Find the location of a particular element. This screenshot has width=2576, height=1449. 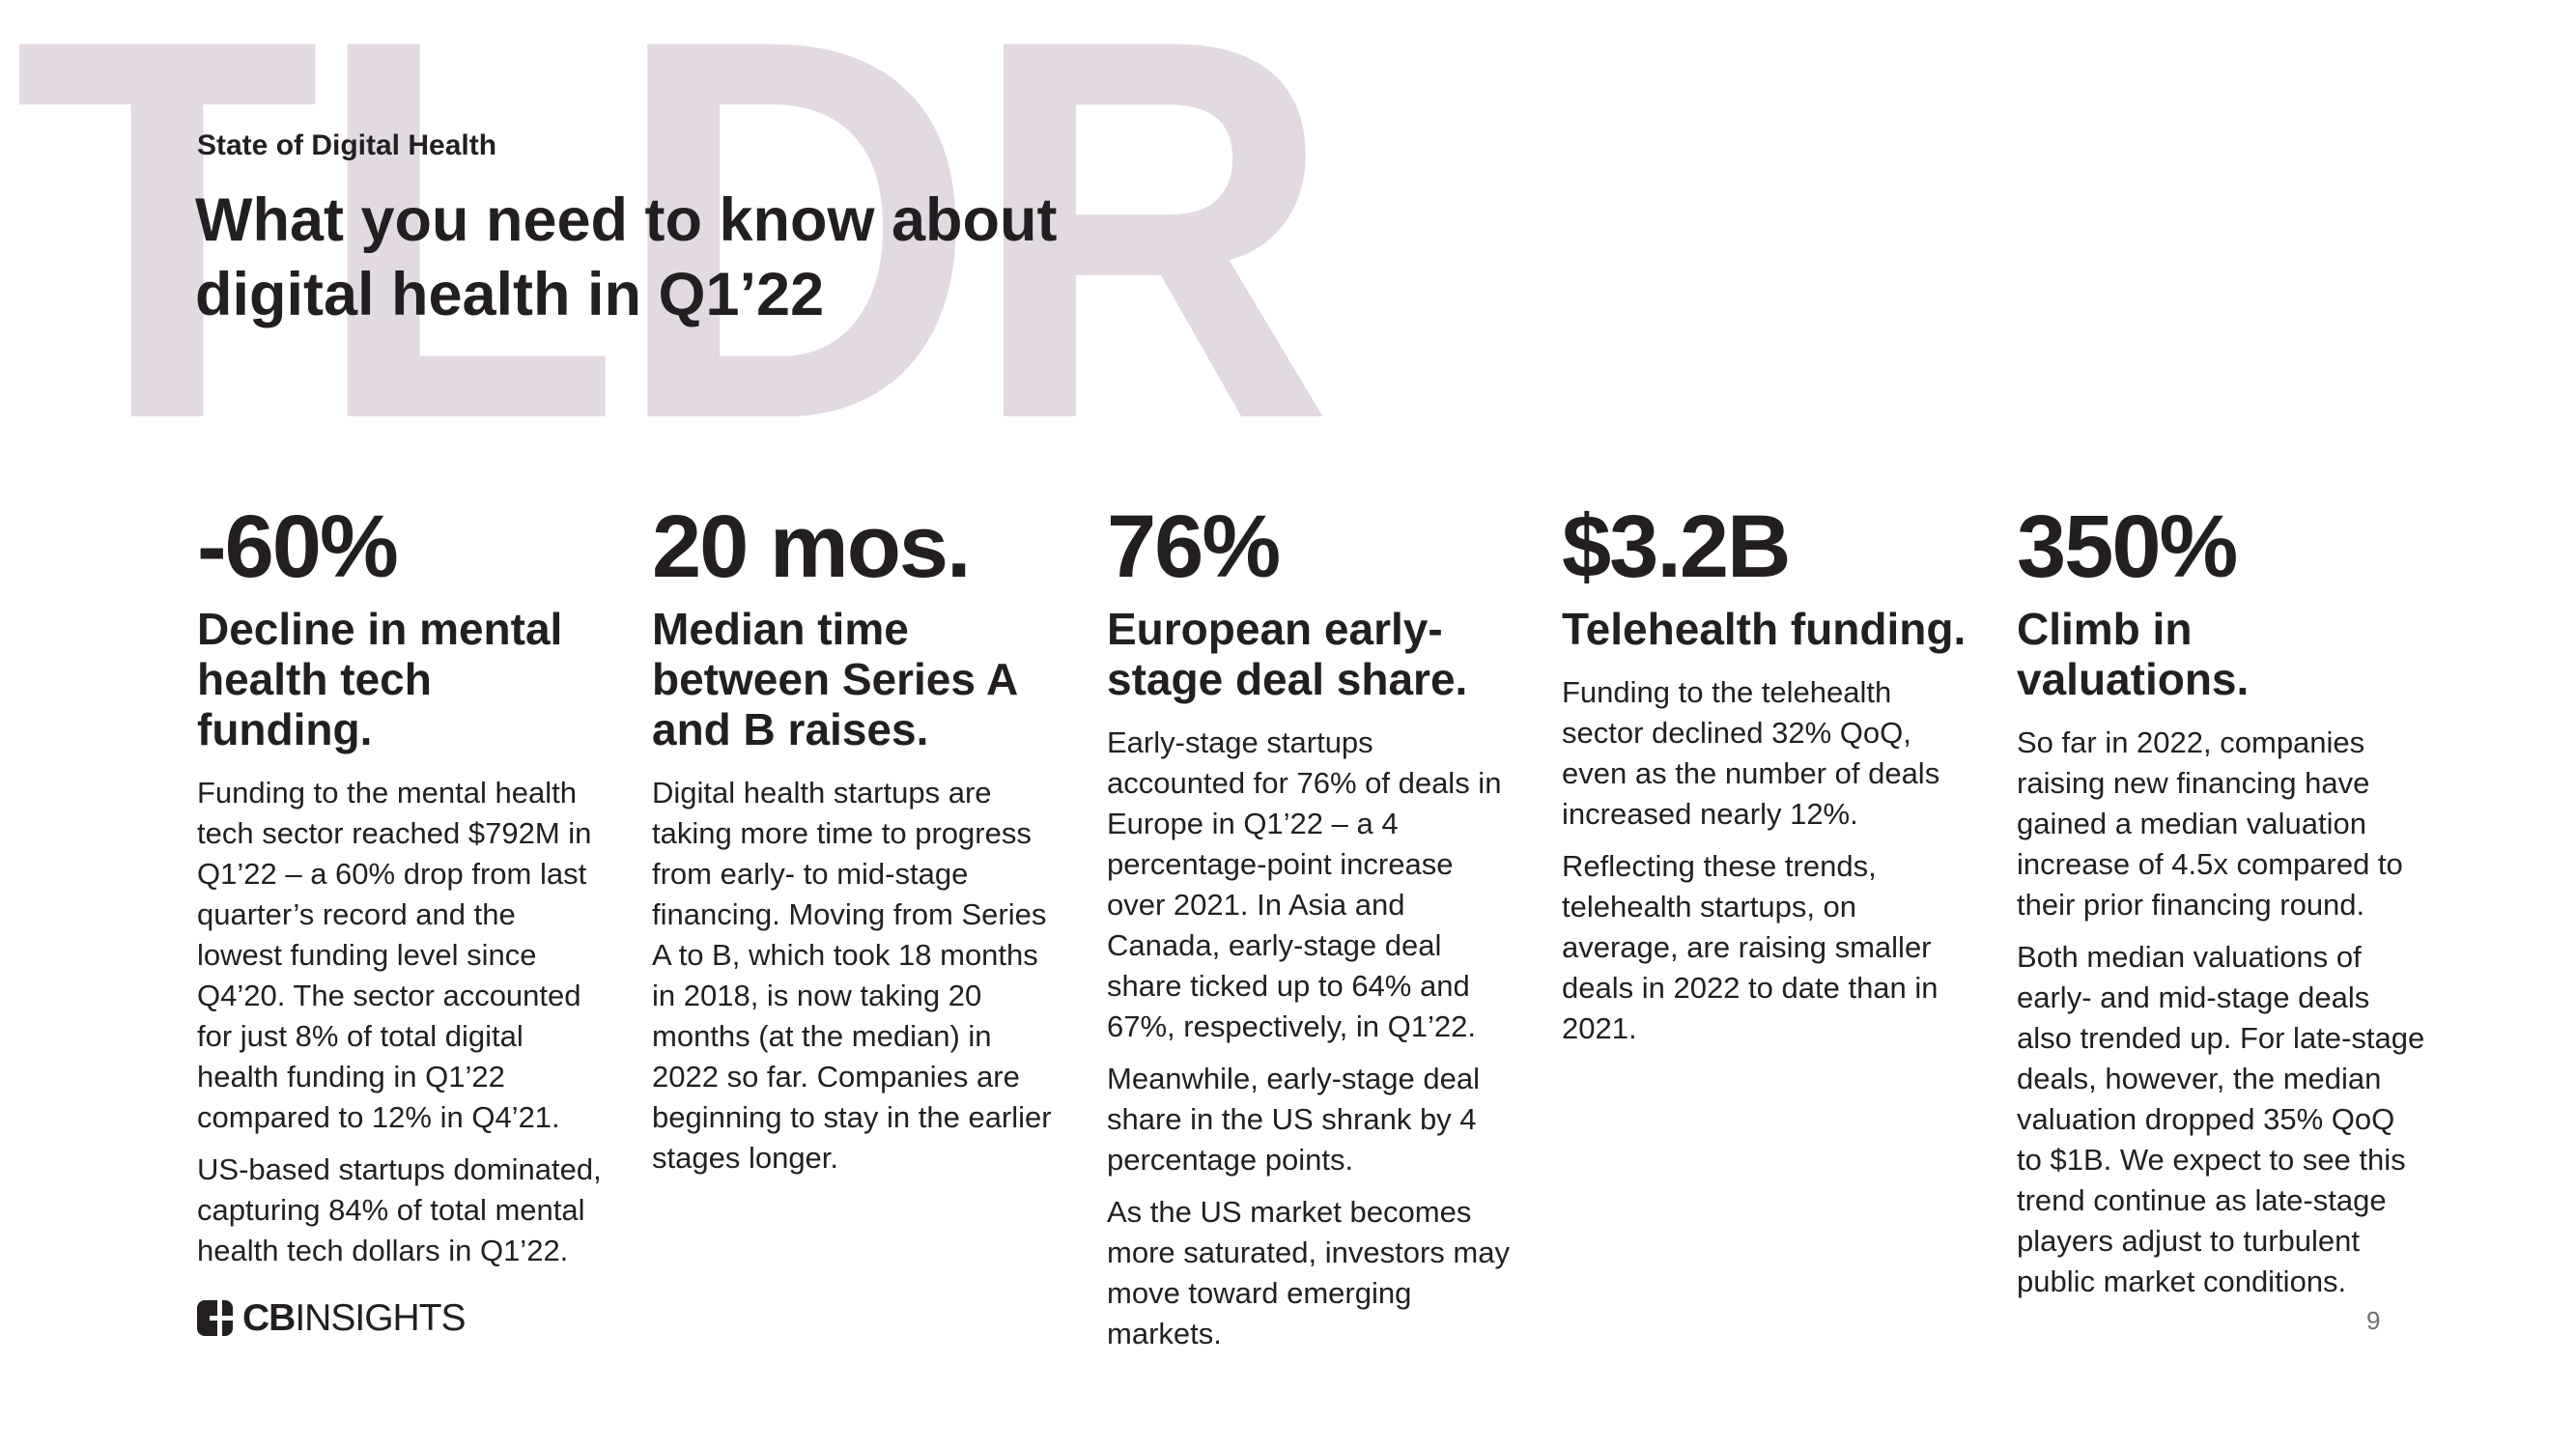

cbinsights-logo: CBINSIGHTS is located at coordinates (332, 1318).